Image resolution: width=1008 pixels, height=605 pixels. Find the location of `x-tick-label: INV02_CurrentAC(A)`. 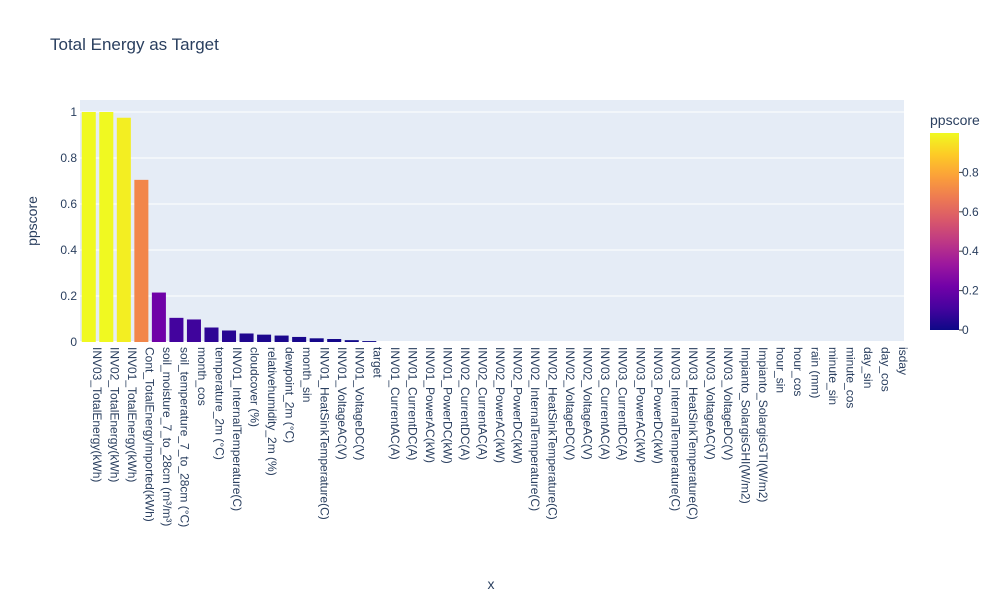

x-tick-label: INV02_CurrentAC(A) is located at coordinates (482, 403).